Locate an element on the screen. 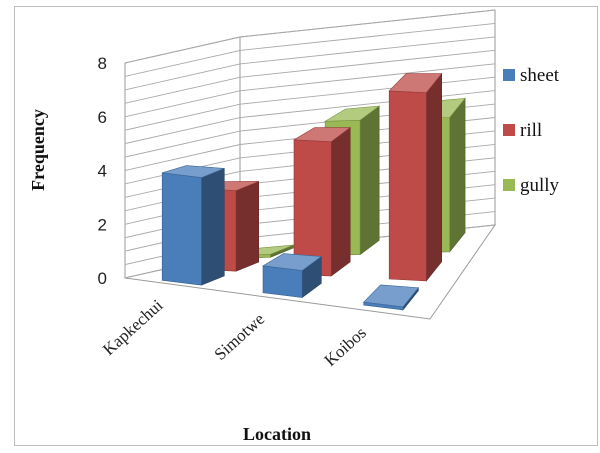  y-tick-label: 4 is located at coordinates (102, 171).